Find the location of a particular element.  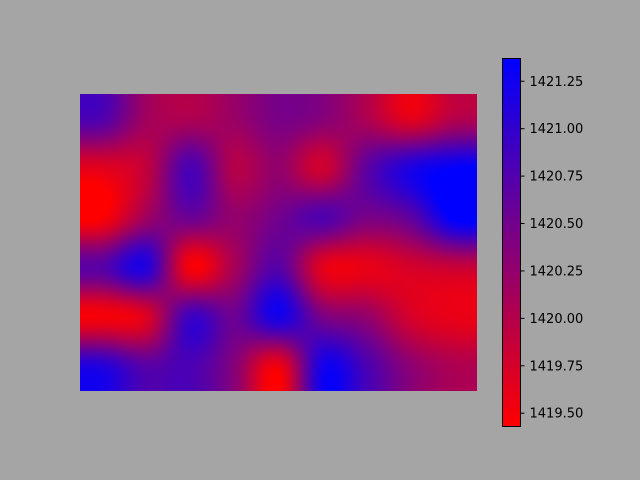

colorbar-tick-label: 1420.25 is located at coordinates (557, 271).